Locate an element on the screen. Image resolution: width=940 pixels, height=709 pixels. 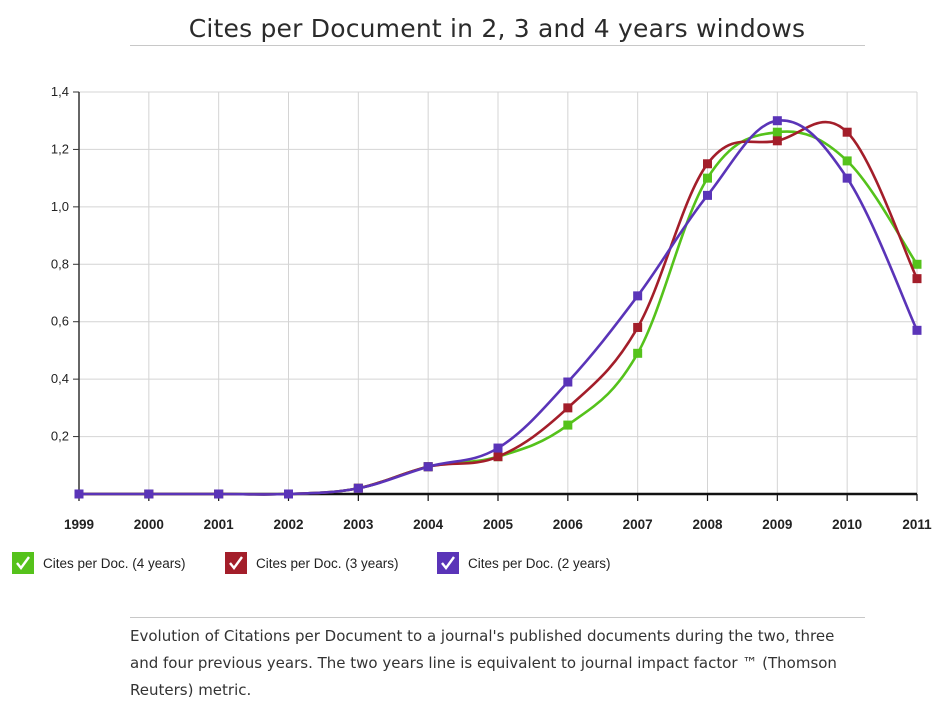
x-tick-label: 2007 is located at coordinates (638, 524).